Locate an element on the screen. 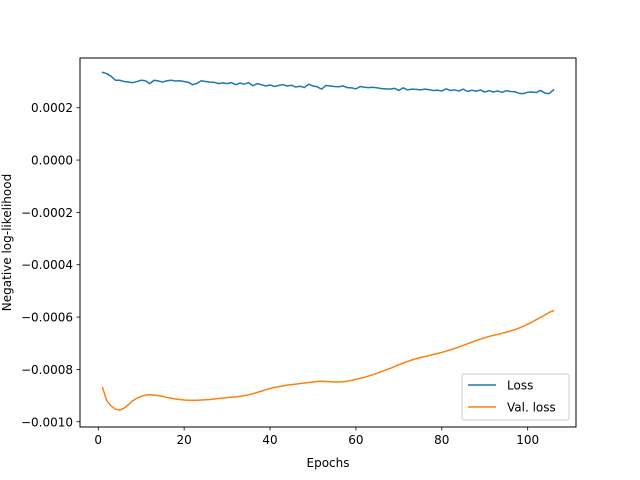 The height and width of the screenshot is (480, 640). x-axis: 0 20 40 60 80 100 is located at coordinates (316, 437).